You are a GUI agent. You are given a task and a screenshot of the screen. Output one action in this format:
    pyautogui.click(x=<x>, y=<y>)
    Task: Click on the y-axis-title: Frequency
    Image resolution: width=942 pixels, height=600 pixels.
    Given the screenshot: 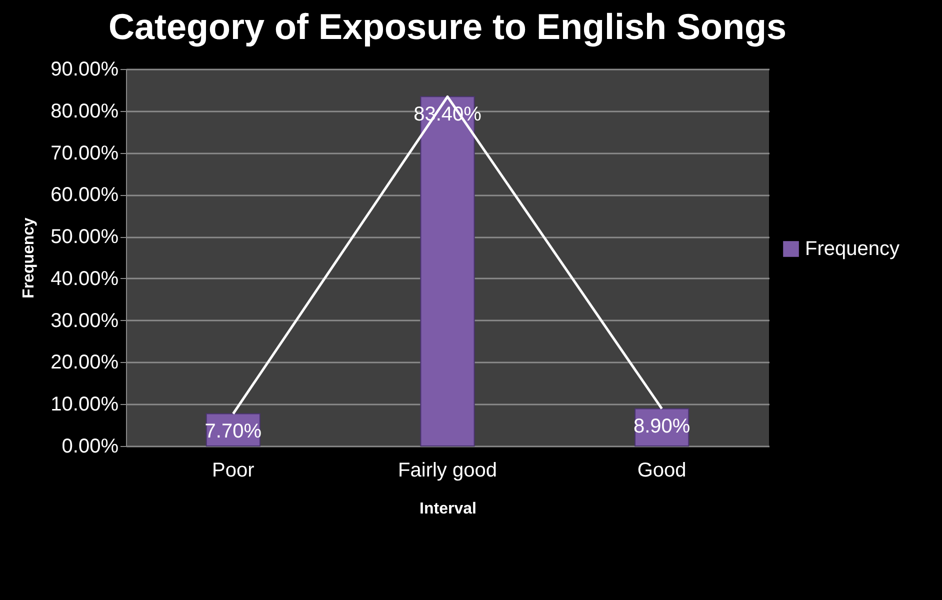 What is the action you would take?
    pyautogui.click(x=29, y=257)
    